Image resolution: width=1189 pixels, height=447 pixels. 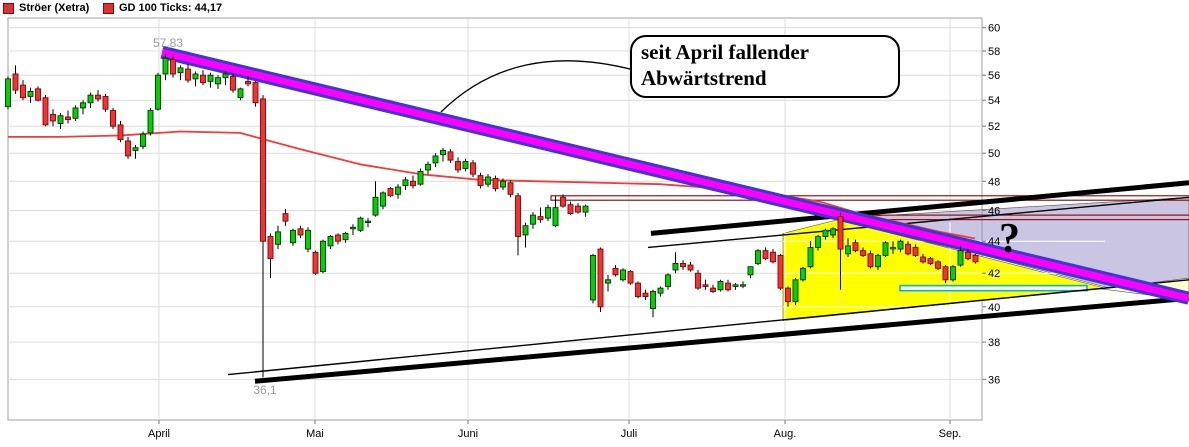 What do you see at coordinates (785, 434) in the screenshot?
I see `x-tick-label: Aug.` at bounding box center [785, 434].